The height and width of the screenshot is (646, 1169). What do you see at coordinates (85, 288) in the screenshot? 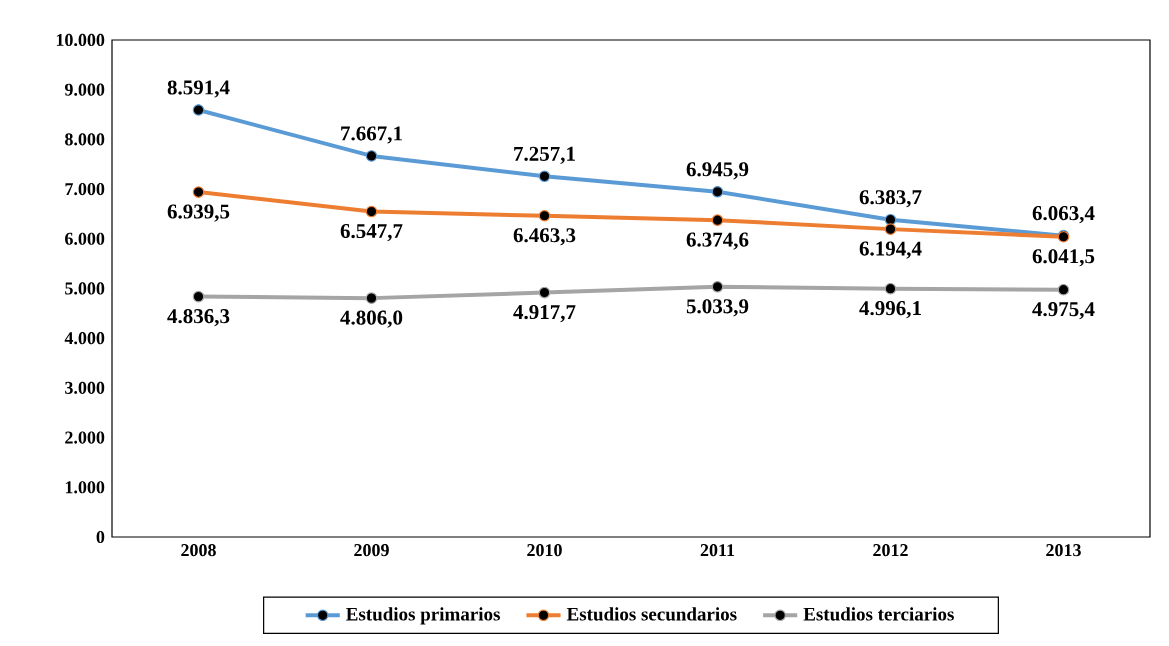
I see `y-tick-label: 5.000` at bounding box center [85, 288].